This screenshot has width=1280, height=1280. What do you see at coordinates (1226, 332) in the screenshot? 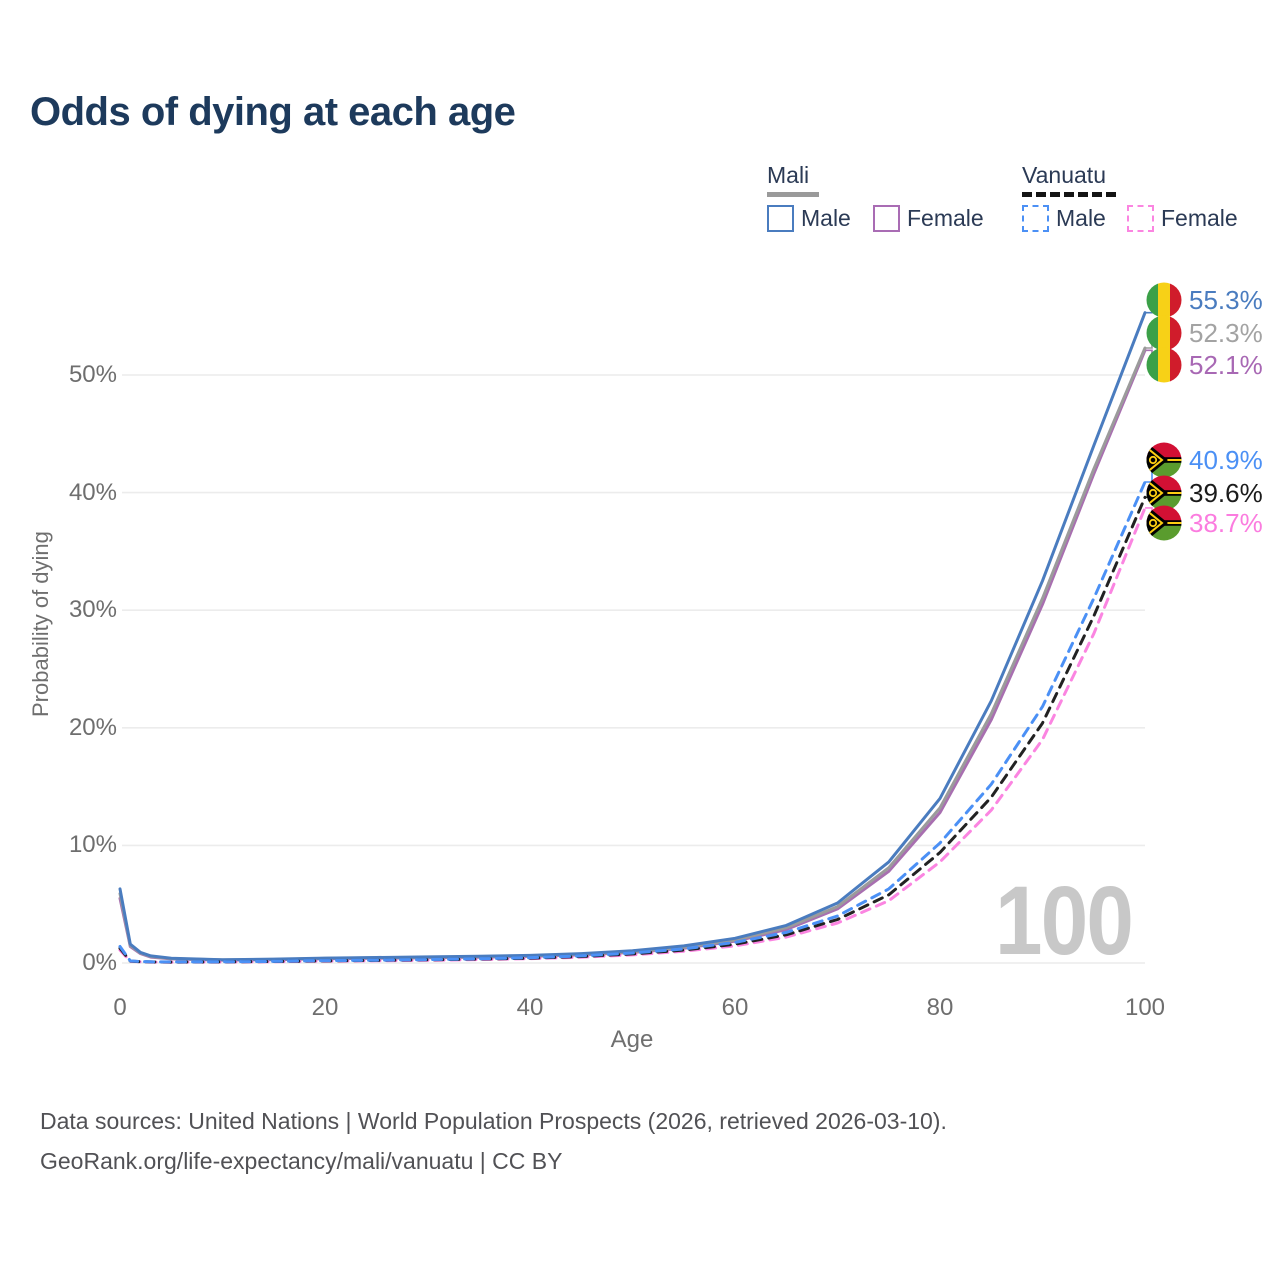
I see `end-value: 52.3%` at bounding box center [1226, 332].